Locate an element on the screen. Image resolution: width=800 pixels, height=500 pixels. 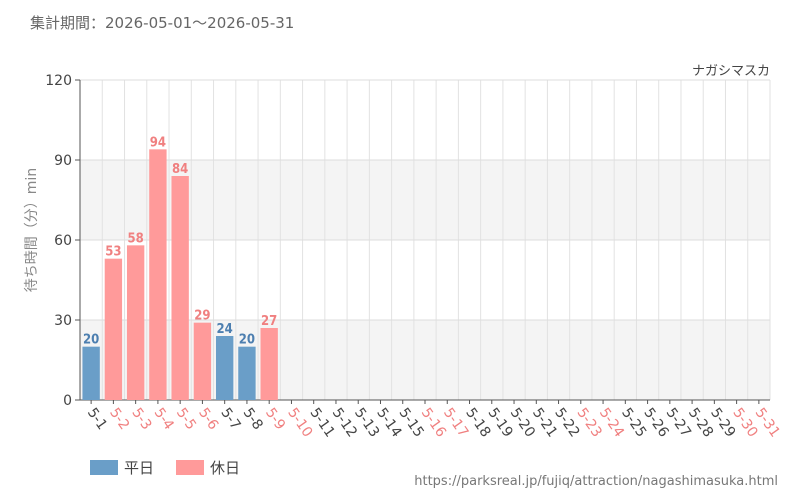
x-tick-label-5-3: 5-3 is located at coordinates (141, 419).